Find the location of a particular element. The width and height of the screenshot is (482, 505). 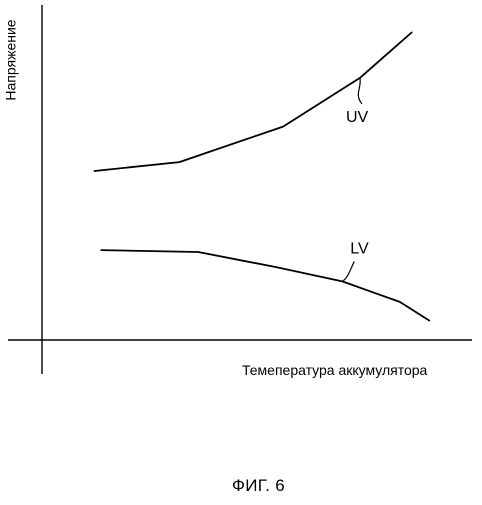

series-leader-uv is located at coordinates (360, 91).